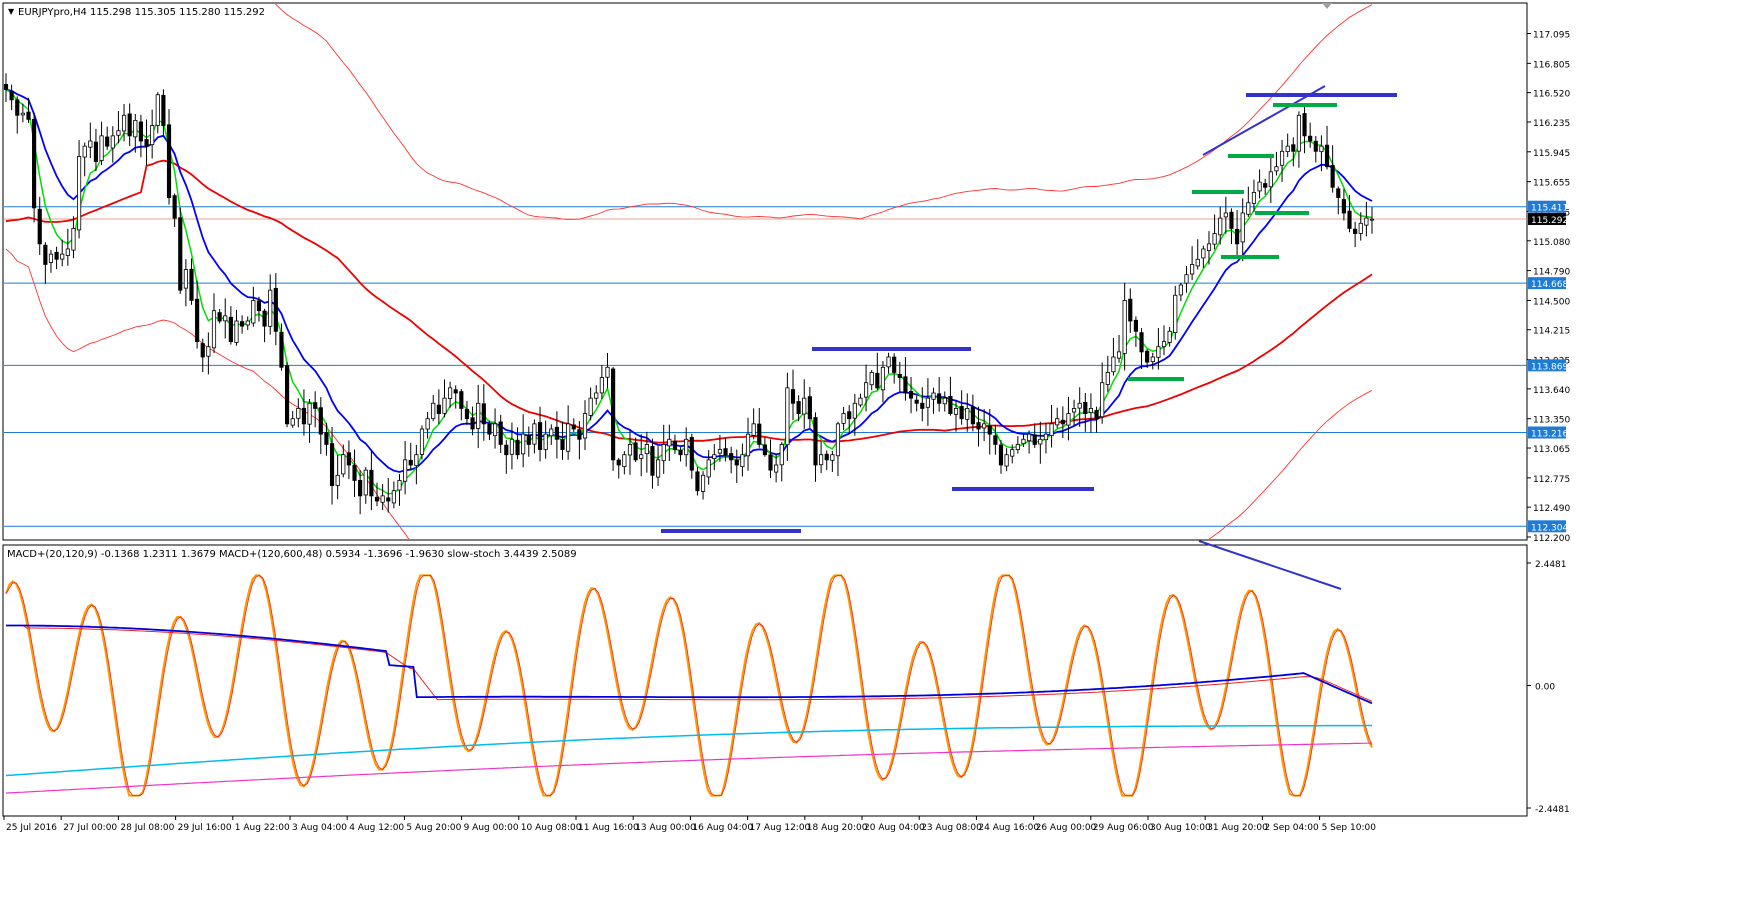  What do you see at coordinates (837, 828) in the screenshot?
I see `time-tick-label: 18 Aug 20:00` at bounding box center [837, 828].